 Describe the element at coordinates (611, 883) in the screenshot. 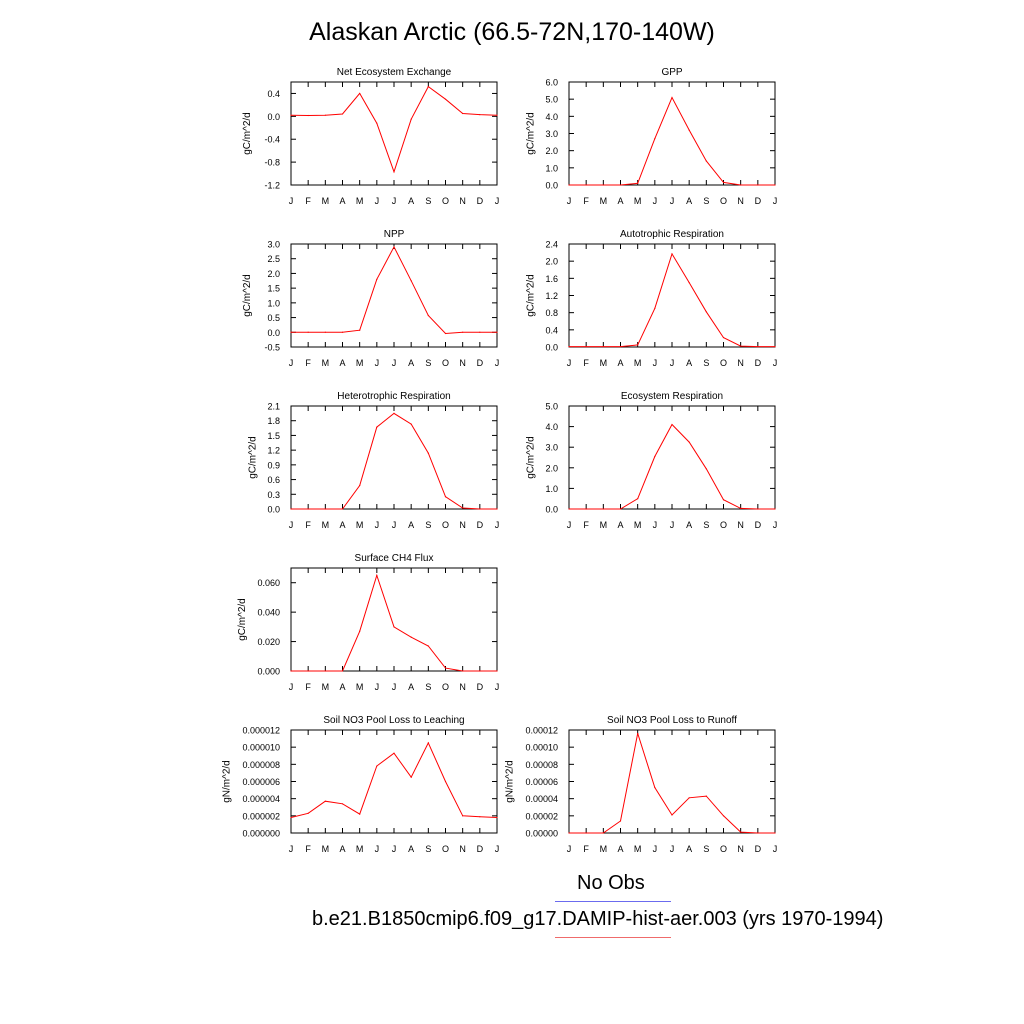

I see `legend-obs-label: No Obs` at that location.